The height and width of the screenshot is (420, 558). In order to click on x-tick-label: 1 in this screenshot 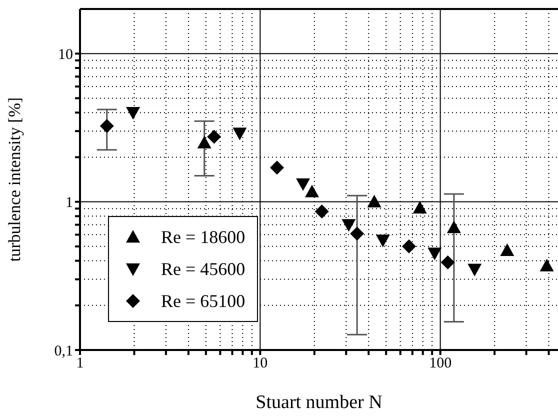, I will do `click(80, 364)`.